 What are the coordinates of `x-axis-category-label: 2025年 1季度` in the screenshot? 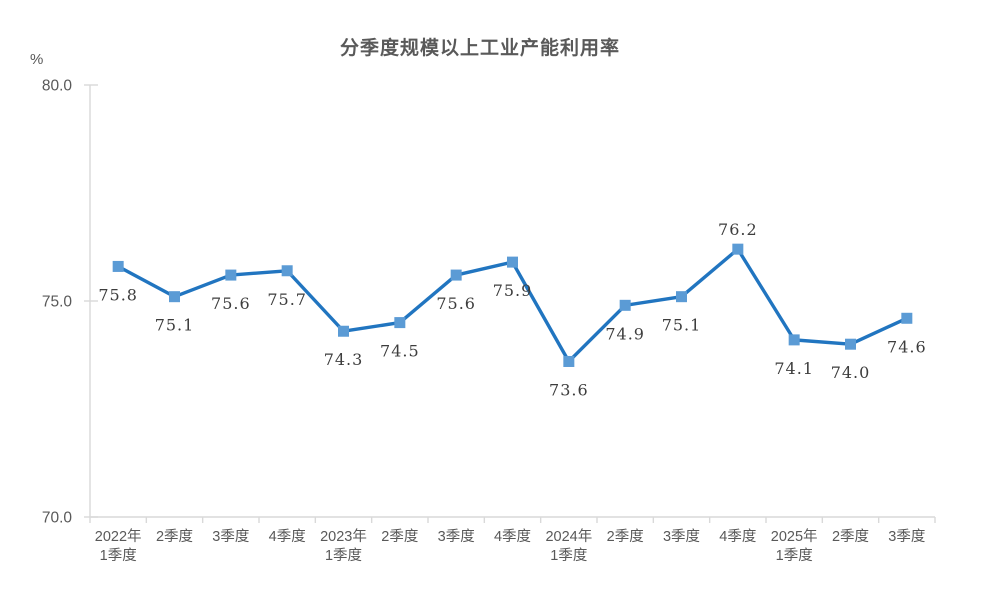 It's located at (794, 546).